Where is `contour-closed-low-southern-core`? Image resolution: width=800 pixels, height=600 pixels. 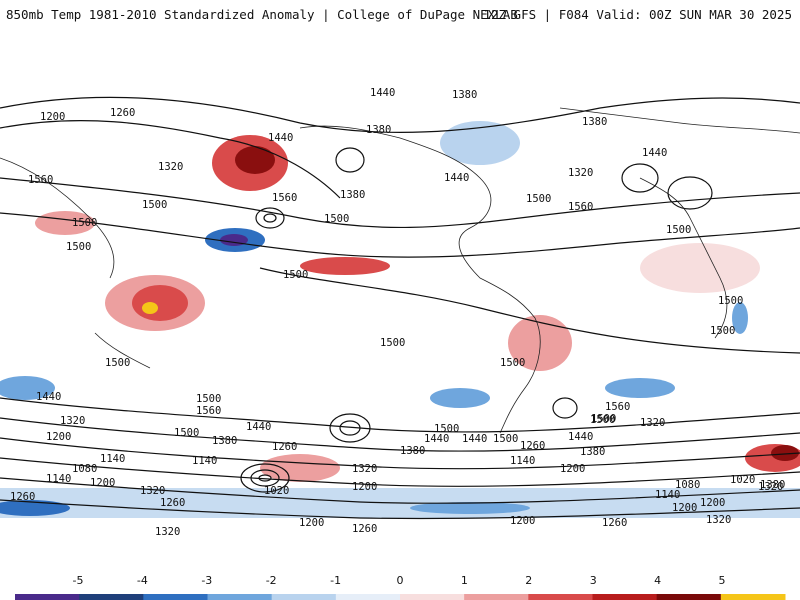
contour-closed-low-southern-core is located at coordinates (265, 478).